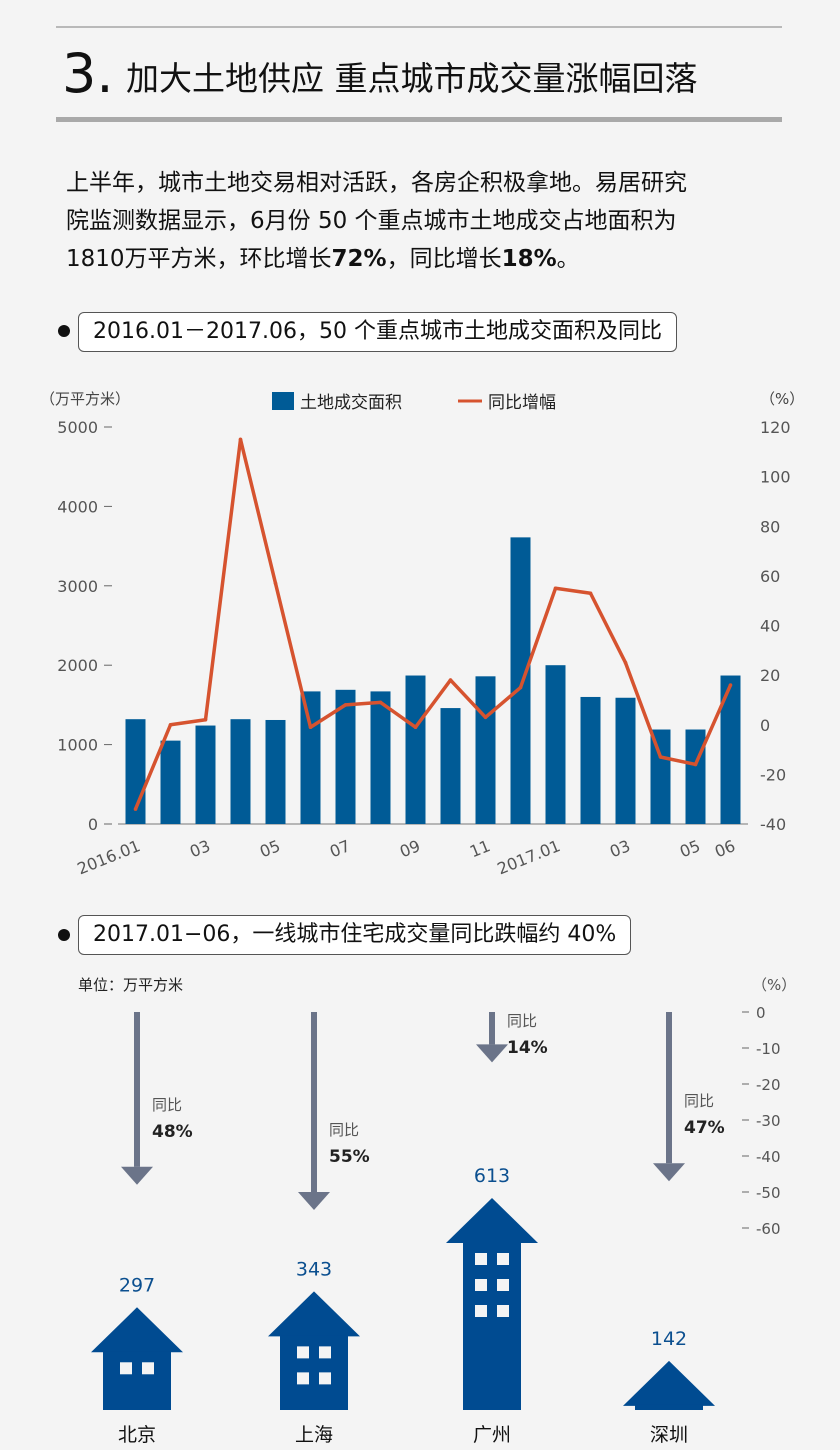  What do you see at coordinates (492, 1220) in the screenshot?
I see `house-roof` at bounding box center [492, 1220].